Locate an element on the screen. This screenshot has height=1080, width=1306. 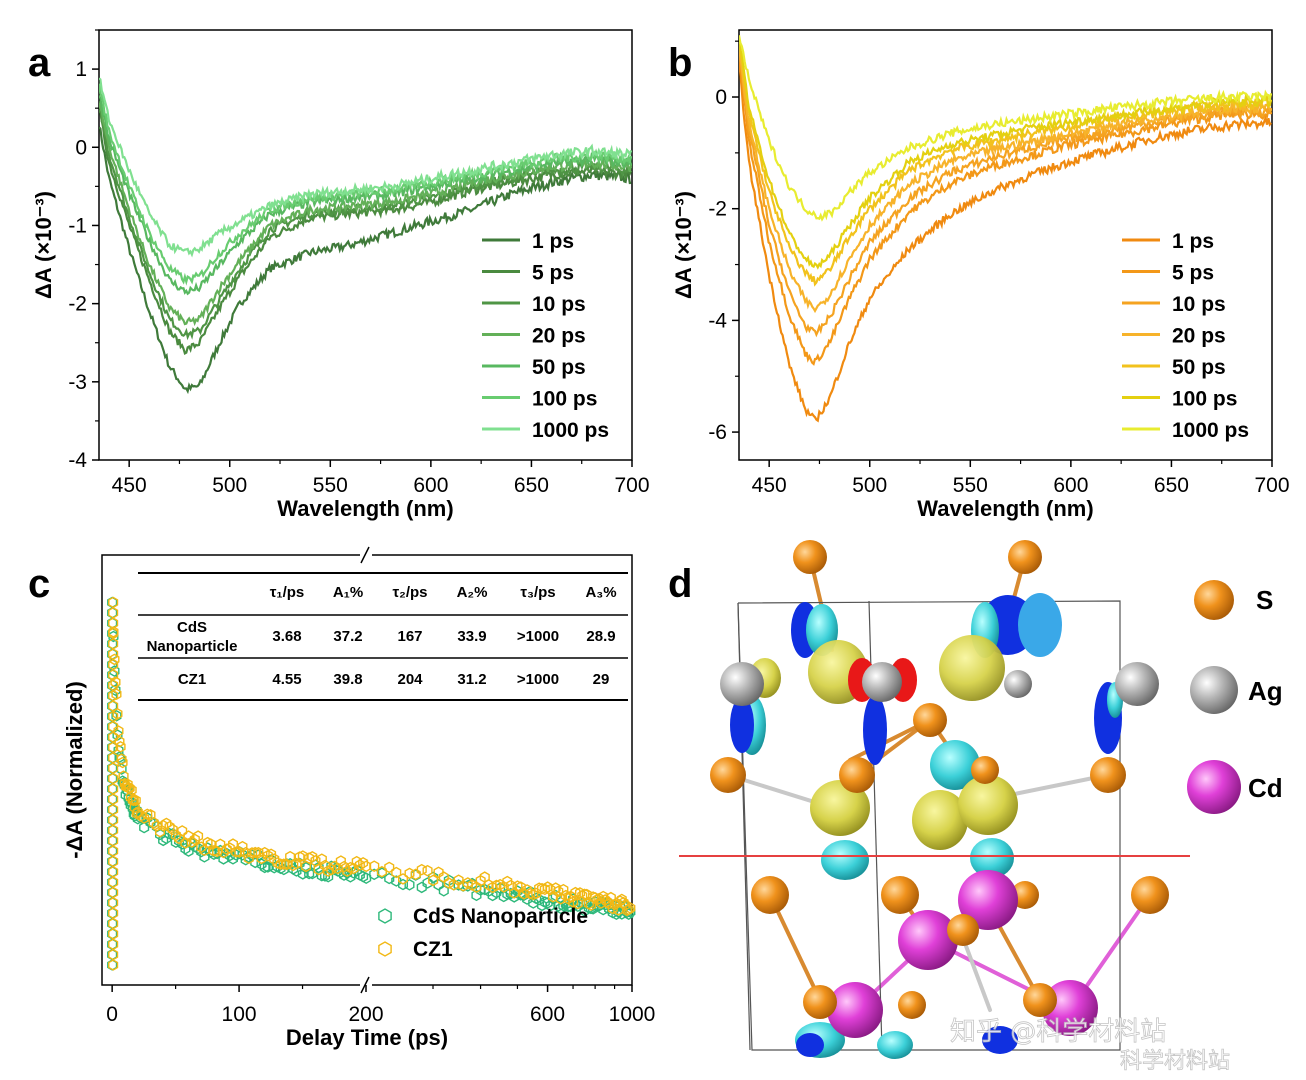
x-tick-label: 450 is located at coordinates (769, 485).